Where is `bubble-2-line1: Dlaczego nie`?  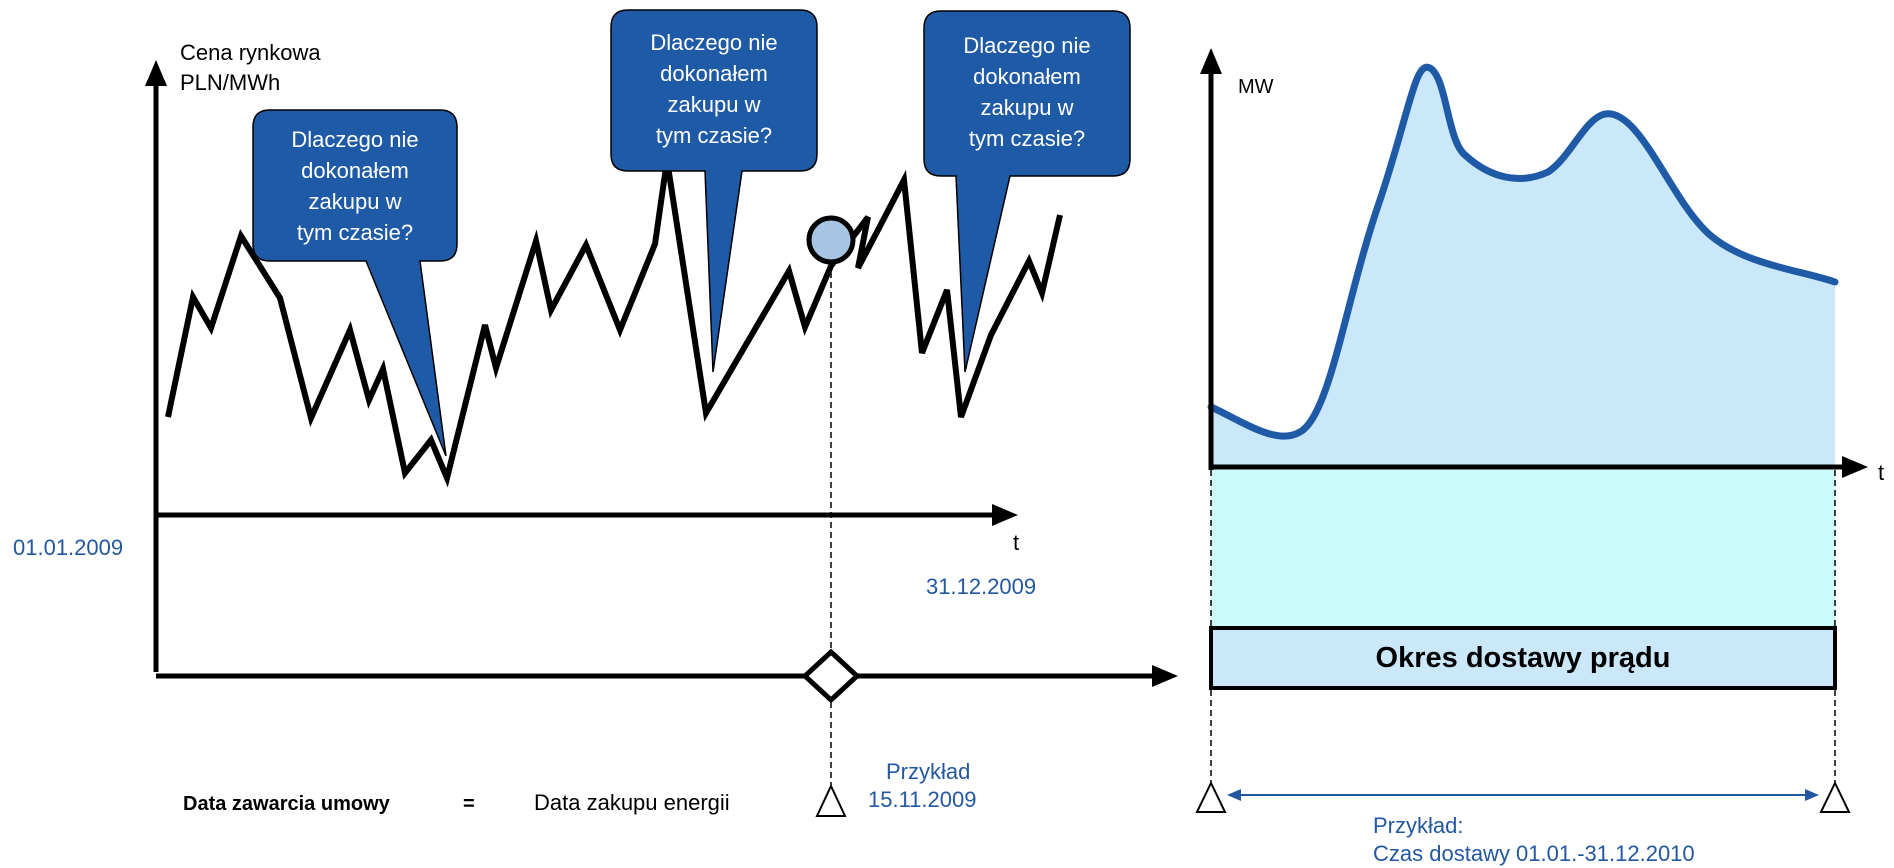 bubble-2-line1: Dlaczego nie is located at coordinates (714, 42).